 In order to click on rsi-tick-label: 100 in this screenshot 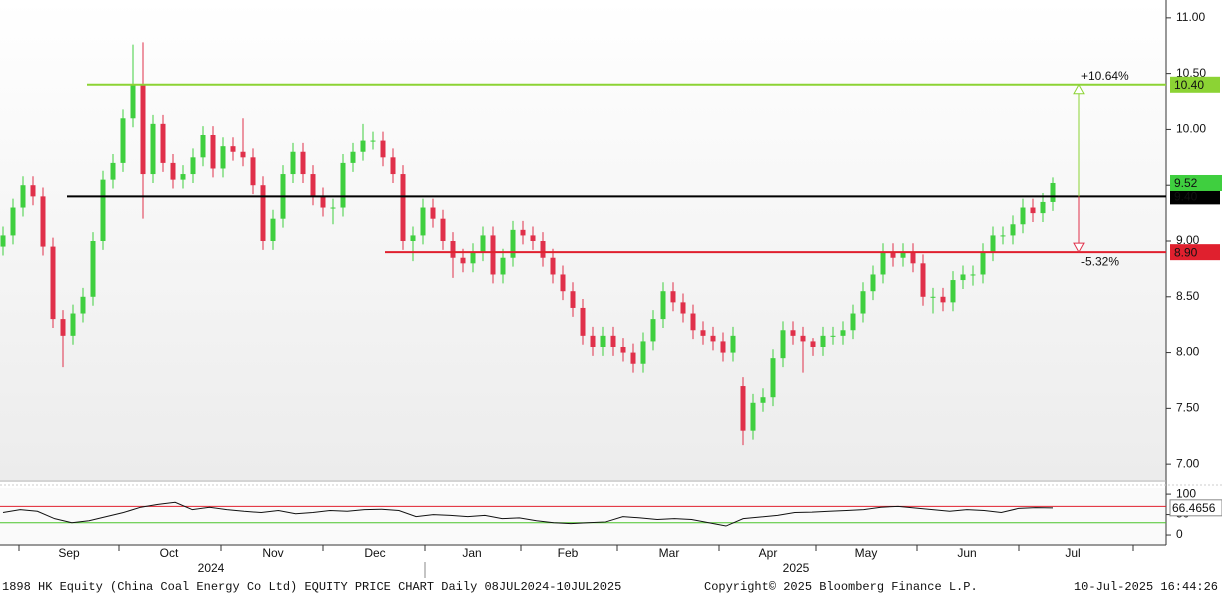, I will do `click(1186, 493)`.